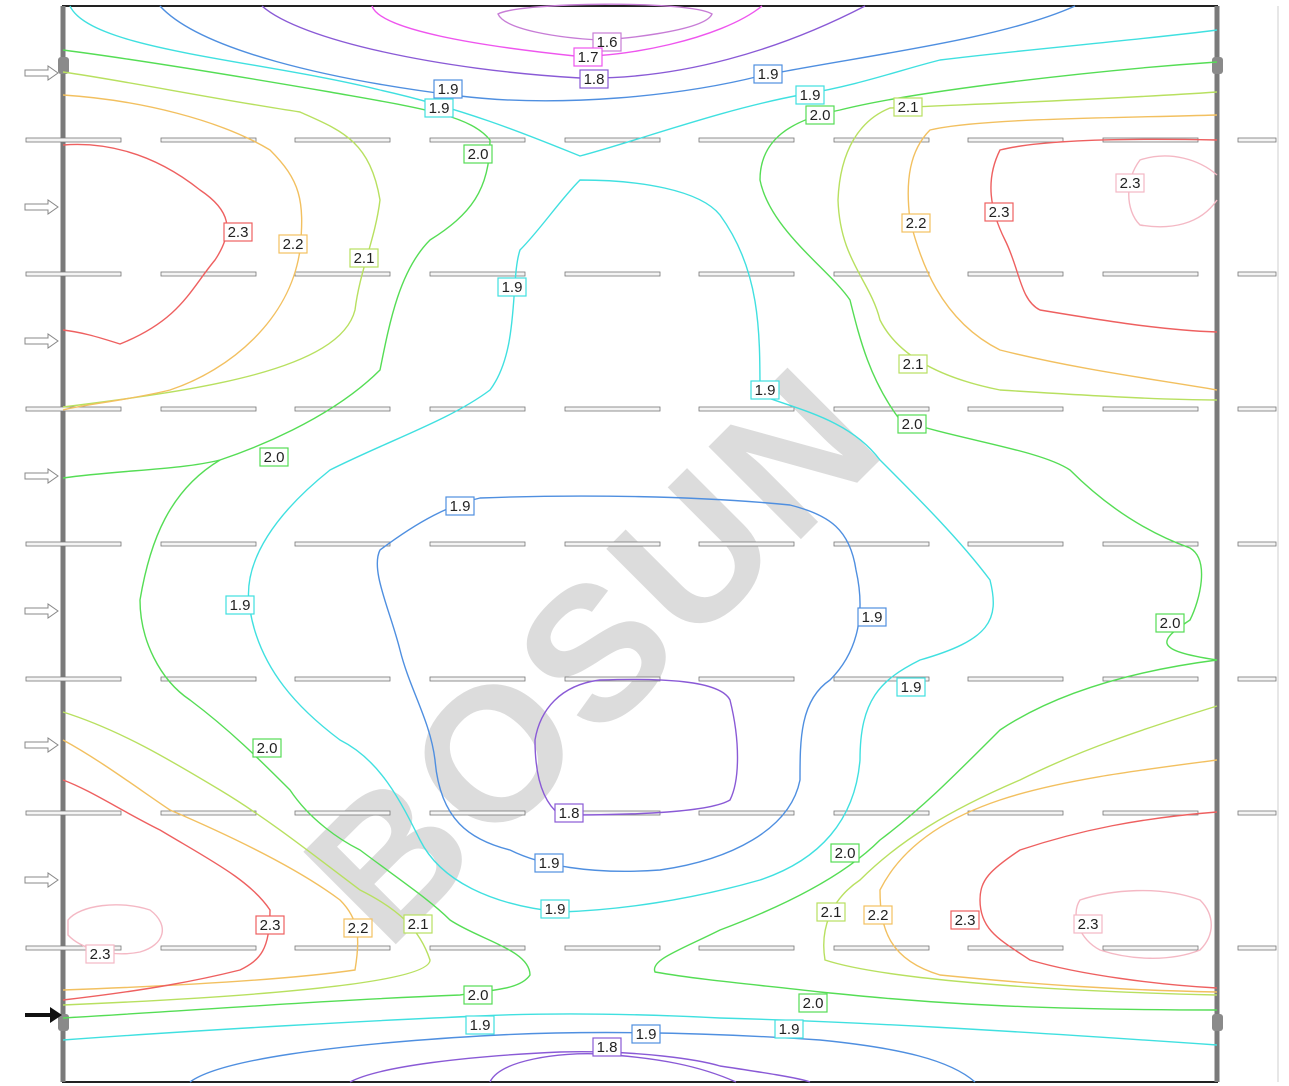  I want to click on contour-label: 2.2, so click(916, 223).